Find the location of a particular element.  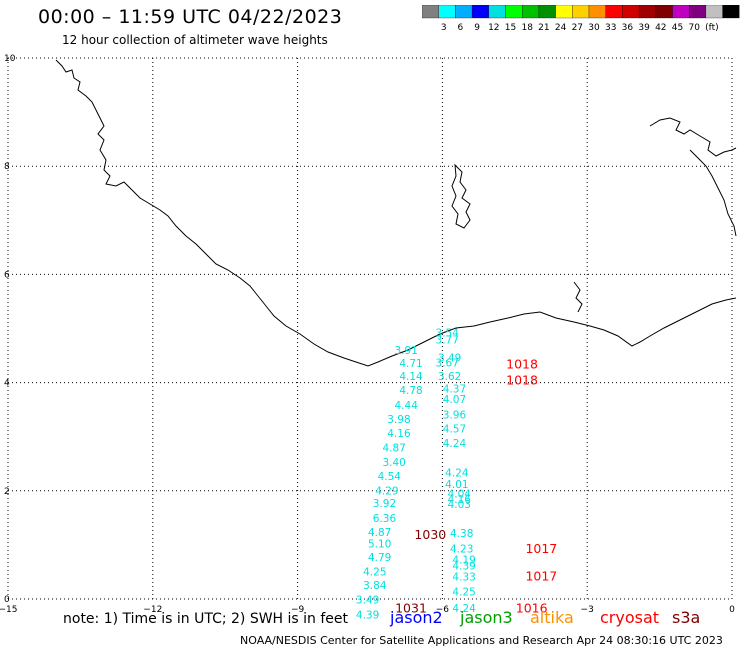

coastline-point is located at coordinates (578, 297).